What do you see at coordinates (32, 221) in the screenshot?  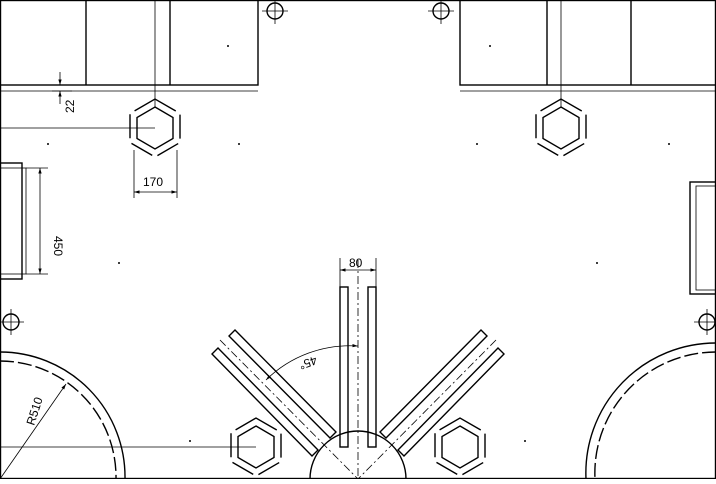 I see `side-bay-left: 450` at bounding box center [32, 221].